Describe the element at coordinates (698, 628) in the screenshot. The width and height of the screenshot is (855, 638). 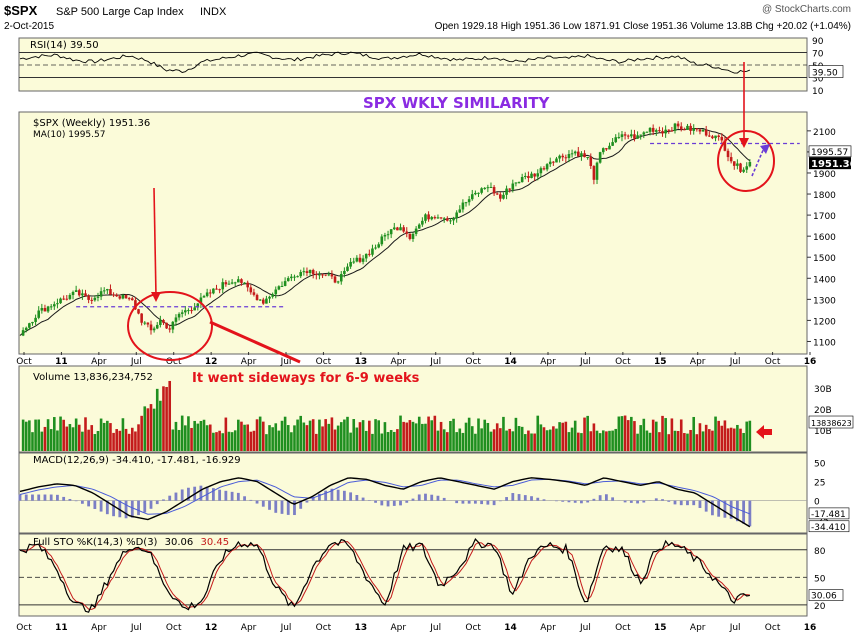
I see `x-axis-label-bottom: Apr` at that location.